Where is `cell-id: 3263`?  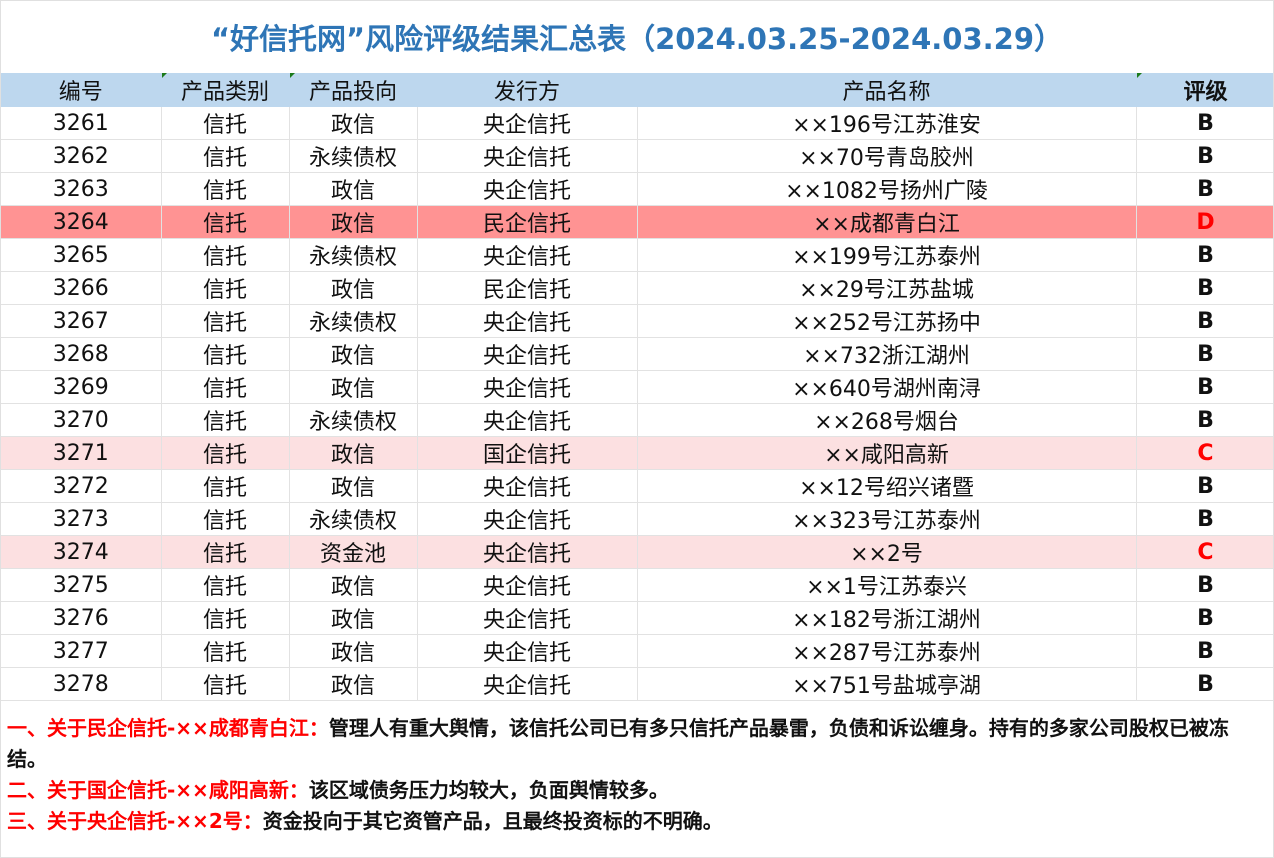 cell-id: 3263 is located at coordinates (81, 189).